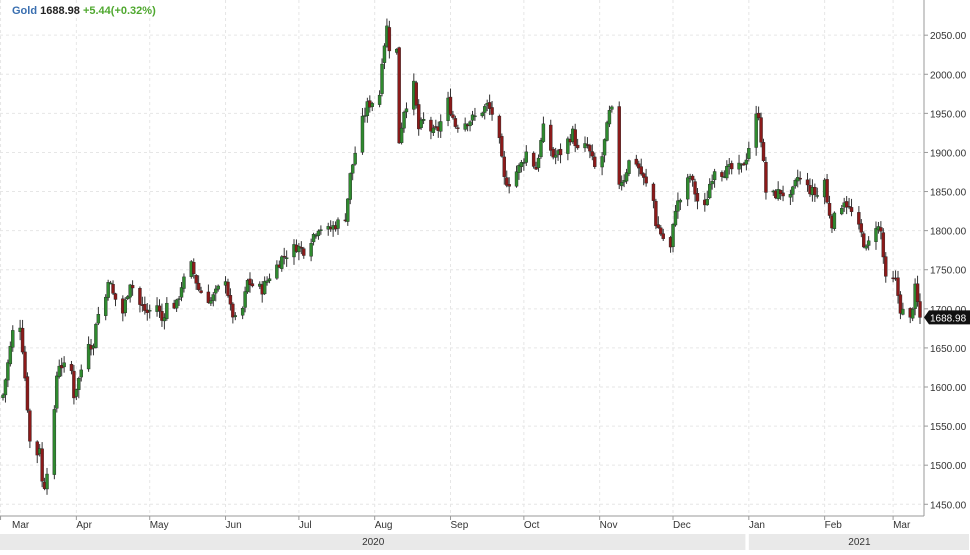 The width and height of the screenshot is (970, 555). Describe the element at coordinates (609, 525) in the screenshot. I see `x-tick-label: Nov` at that location.